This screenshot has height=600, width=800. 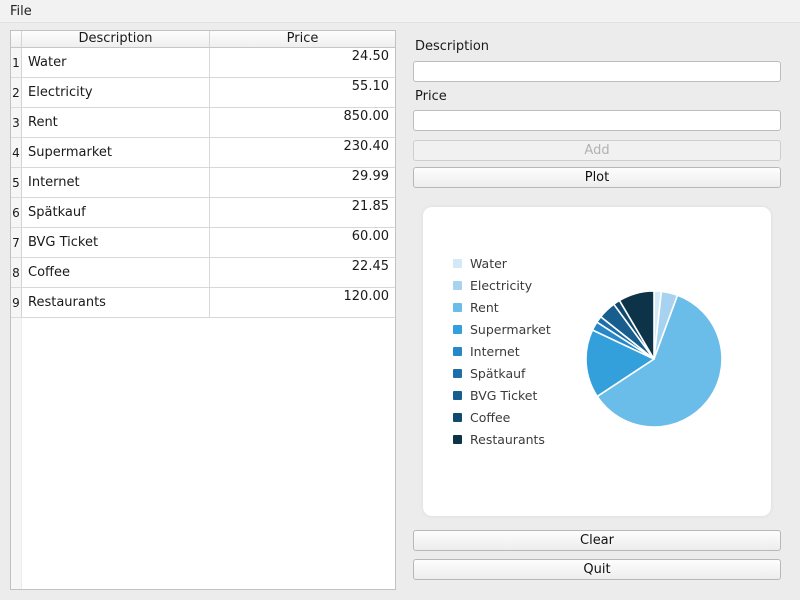 I want to click on description-cell: Rent, so click(x=116, y=123).